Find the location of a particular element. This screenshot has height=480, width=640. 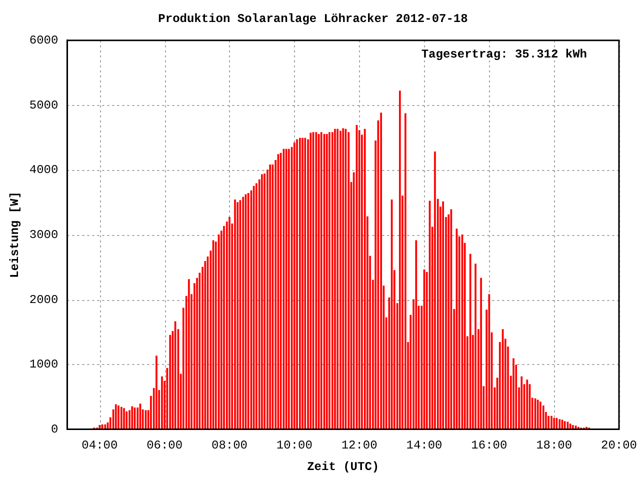

x-tick-label: 16:00 is located at coordinates (489, 445).